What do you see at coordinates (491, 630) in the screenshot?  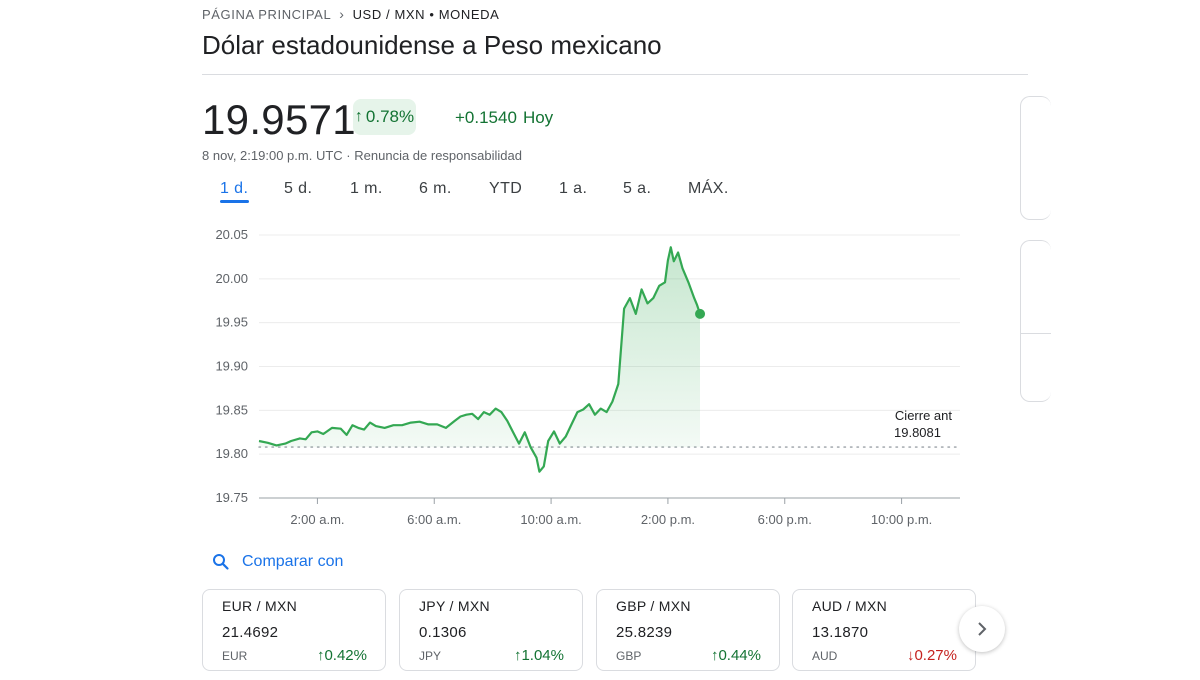 I see `currency-card-jpy: JPY / MXN 0.1306 JPY ↑1.04%` at bounding box center [491, 630].